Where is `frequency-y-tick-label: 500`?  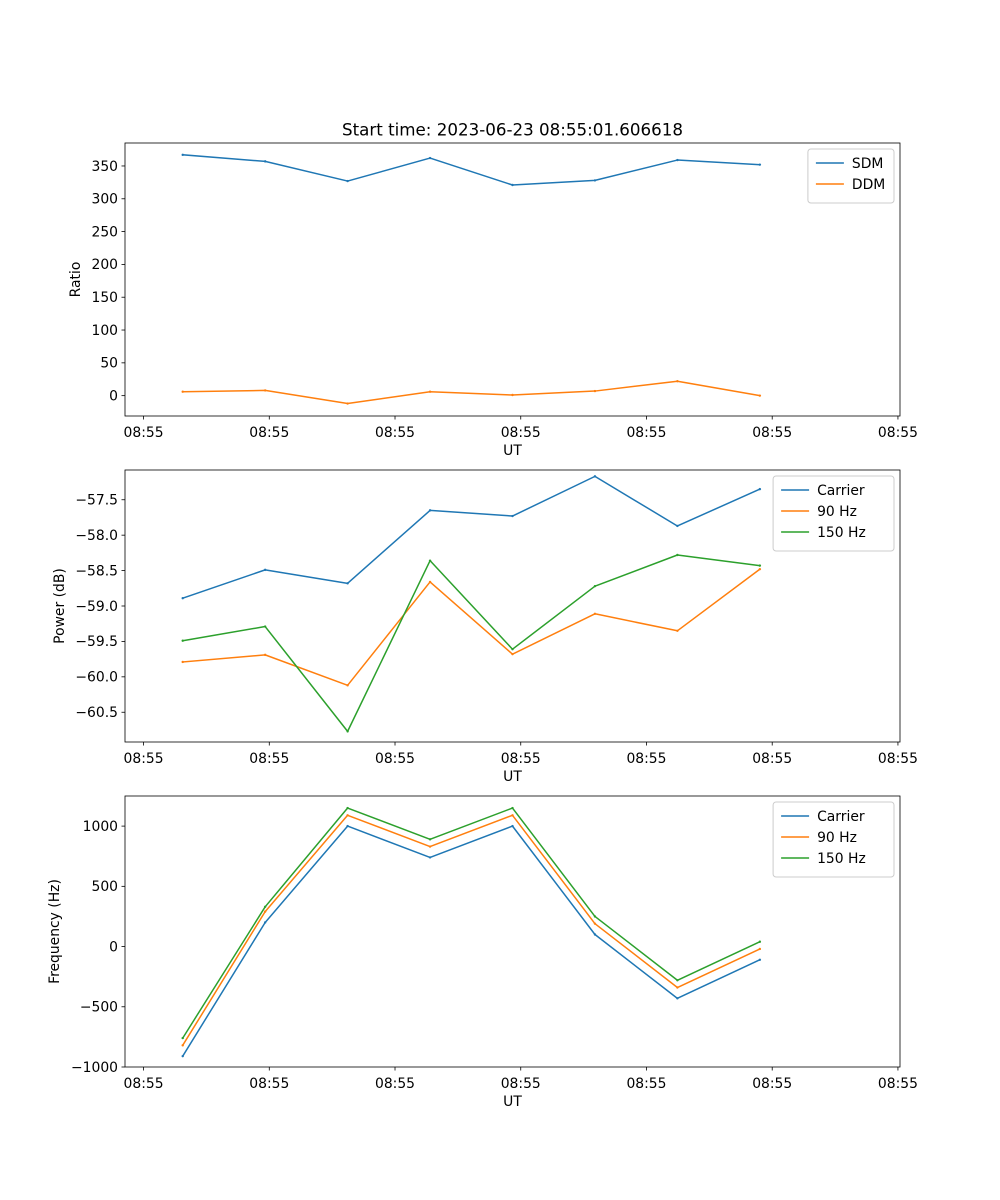 frequency-y-tick-label: 500 is located at coordinates (104, 887).